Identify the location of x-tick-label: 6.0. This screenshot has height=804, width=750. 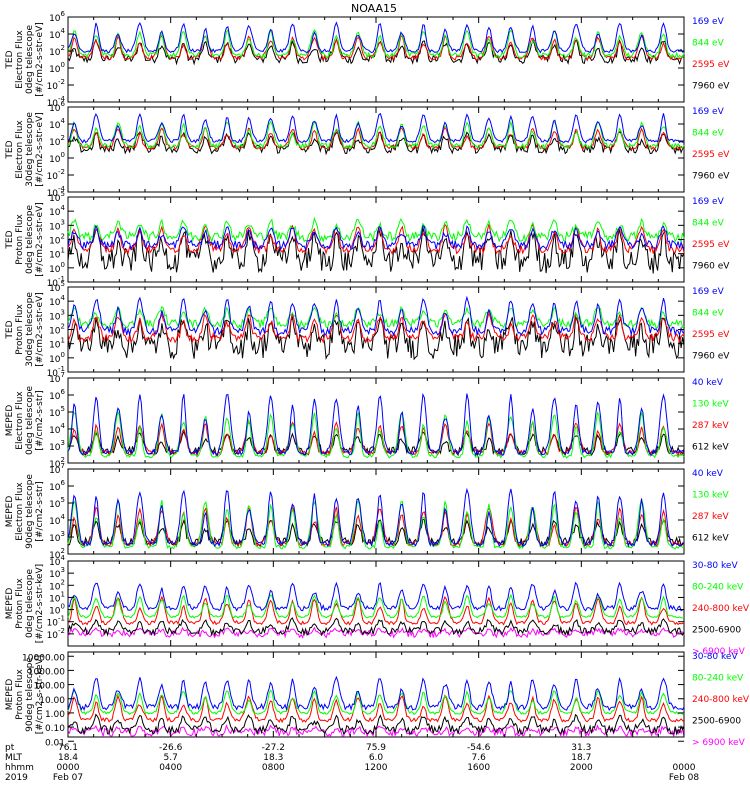
(376, 758).